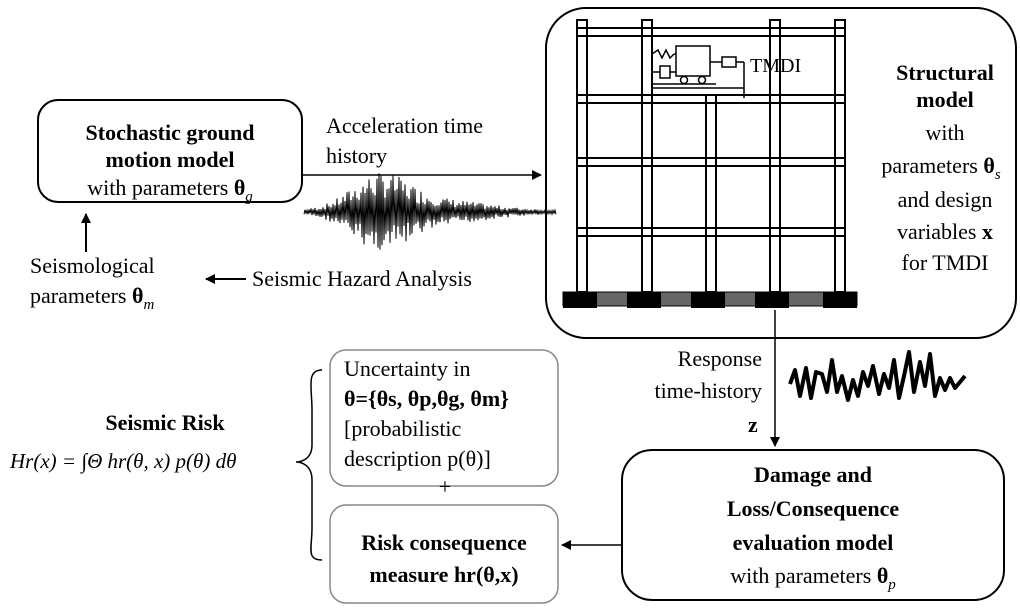 The image size is (1020, 609). What do you see at coordinates (357, 155) in the screenshot?
I see `acceleration-label-line2: history` at bounding box center [357, 155].